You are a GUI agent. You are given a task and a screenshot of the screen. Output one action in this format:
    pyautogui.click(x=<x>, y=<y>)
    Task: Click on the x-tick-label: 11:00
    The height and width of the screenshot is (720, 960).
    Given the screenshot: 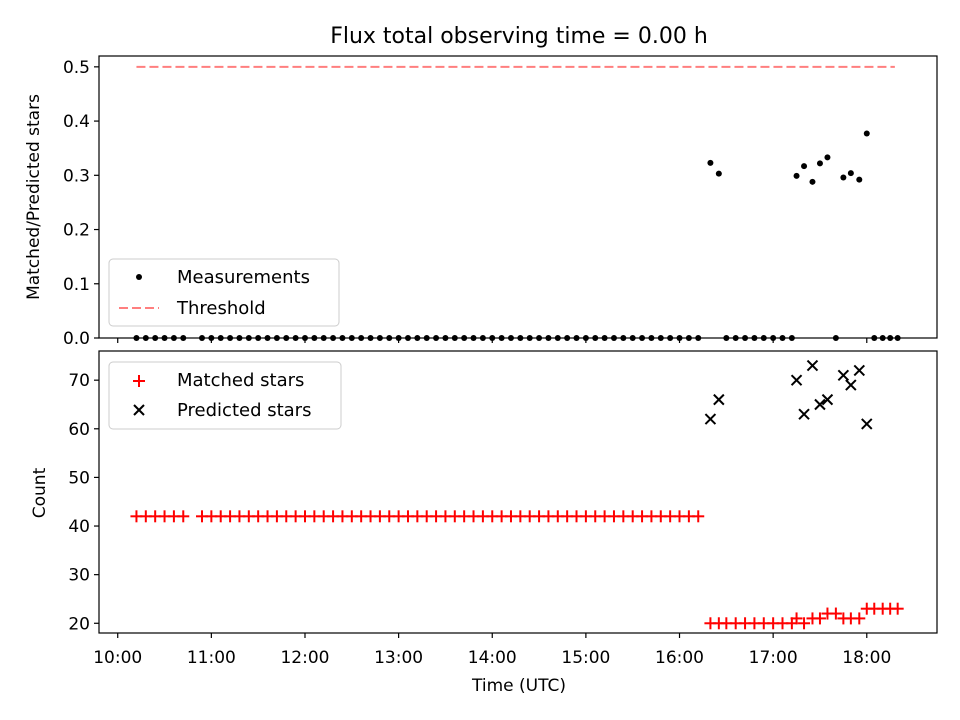 What is the action you would take?
    pyautogui.click(x=211, y=658)
    